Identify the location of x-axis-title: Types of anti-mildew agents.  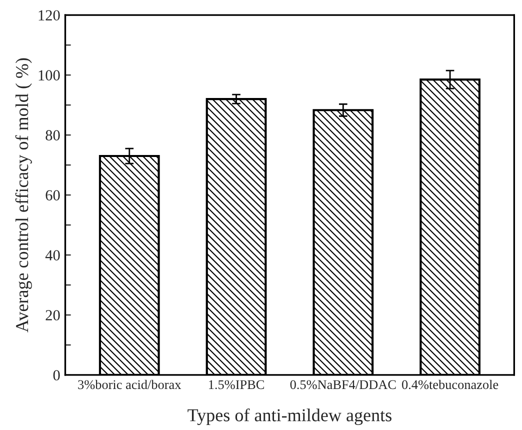
(290, 417).